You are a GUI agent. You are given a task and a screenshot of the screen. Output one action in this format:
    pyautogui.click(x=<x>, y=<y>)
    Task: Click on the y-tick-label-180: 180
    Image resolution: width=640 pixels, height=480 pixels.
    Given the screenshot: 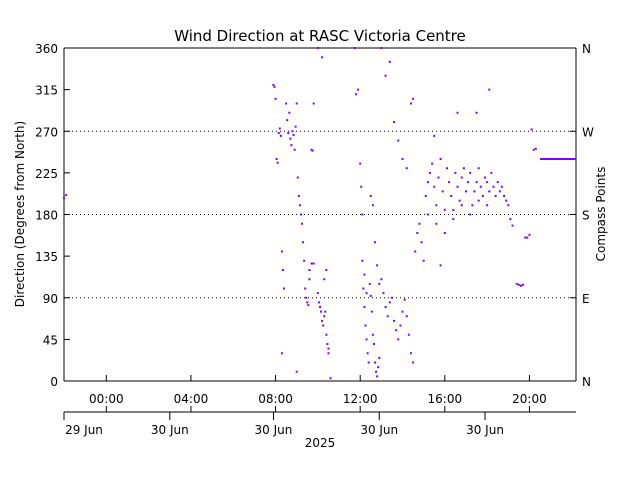 What is the action you would take?
    pyautogui.click(x=46, y=216)
    